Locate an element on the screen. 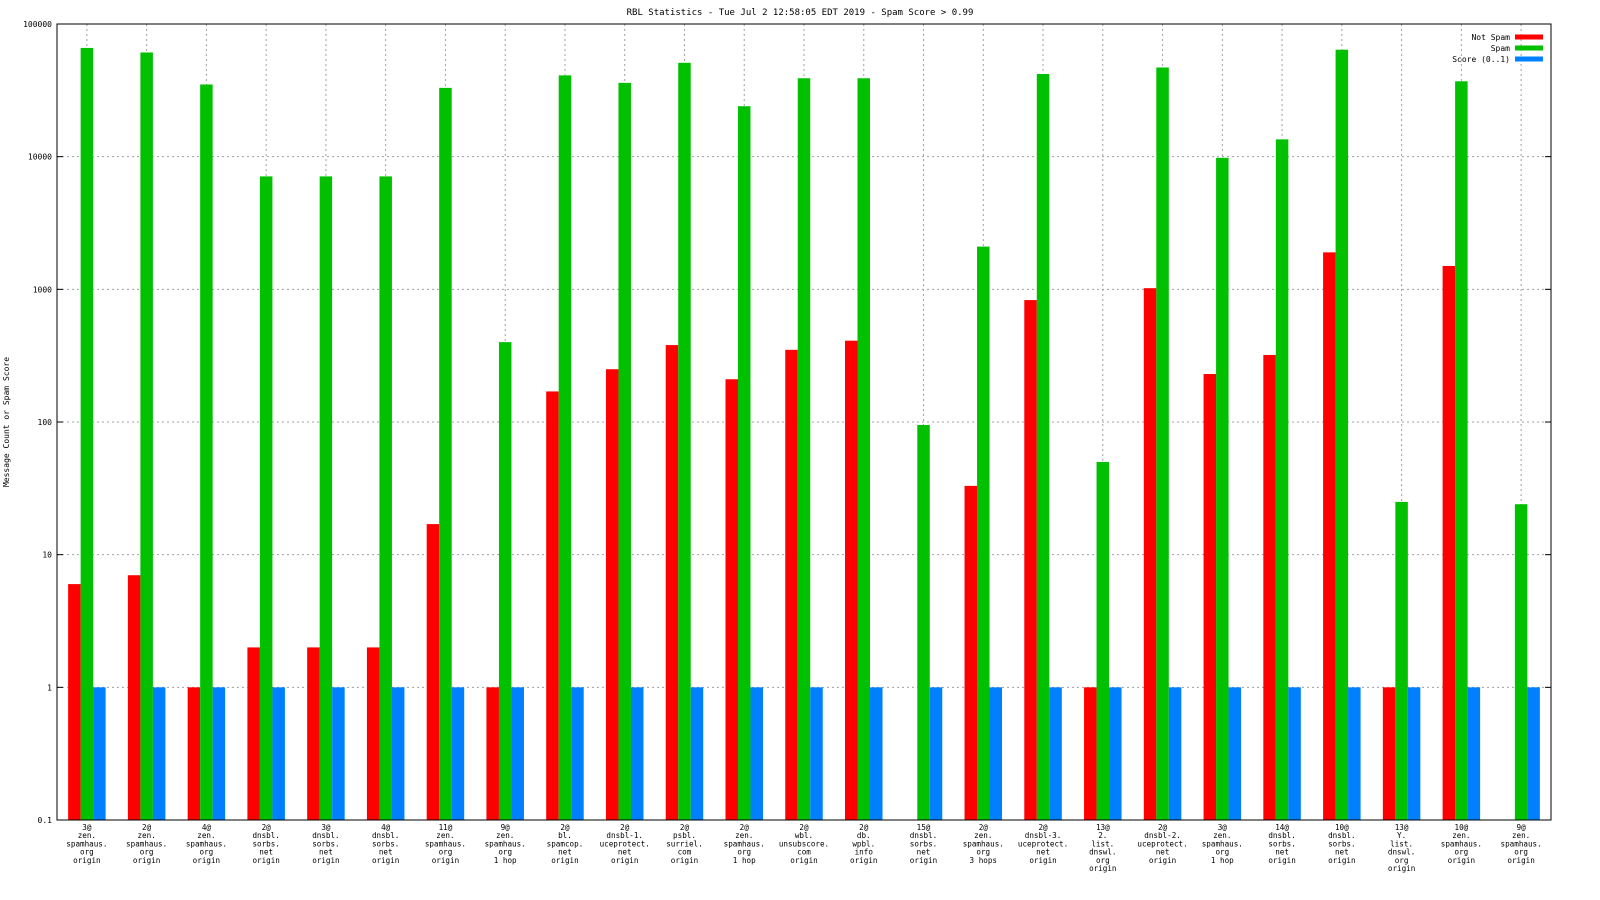 The width and height of the screenshot is (1600, 900). x-tick-label: 2@ dnsbl. sorbs. net origin is located at coordinates (265, 844).